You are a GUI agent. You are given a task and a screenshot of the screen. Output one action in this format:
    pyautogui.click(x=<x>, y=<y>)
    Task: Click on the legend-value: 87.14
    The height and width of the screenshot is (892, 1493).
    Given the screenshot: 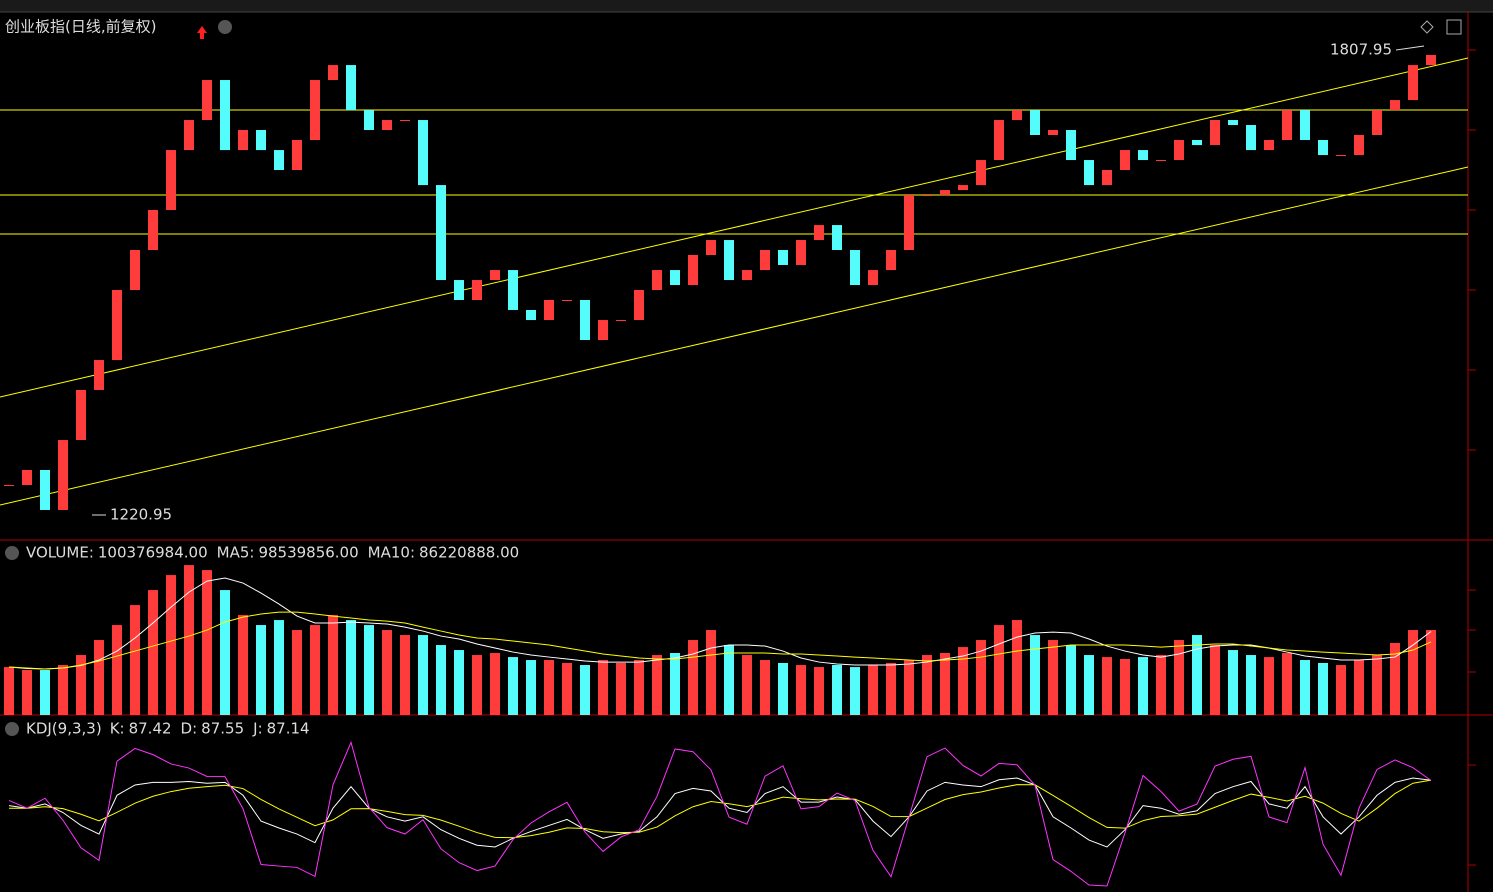 What is the action you would take?
    pyautogui.click(x=288, y=729)
    